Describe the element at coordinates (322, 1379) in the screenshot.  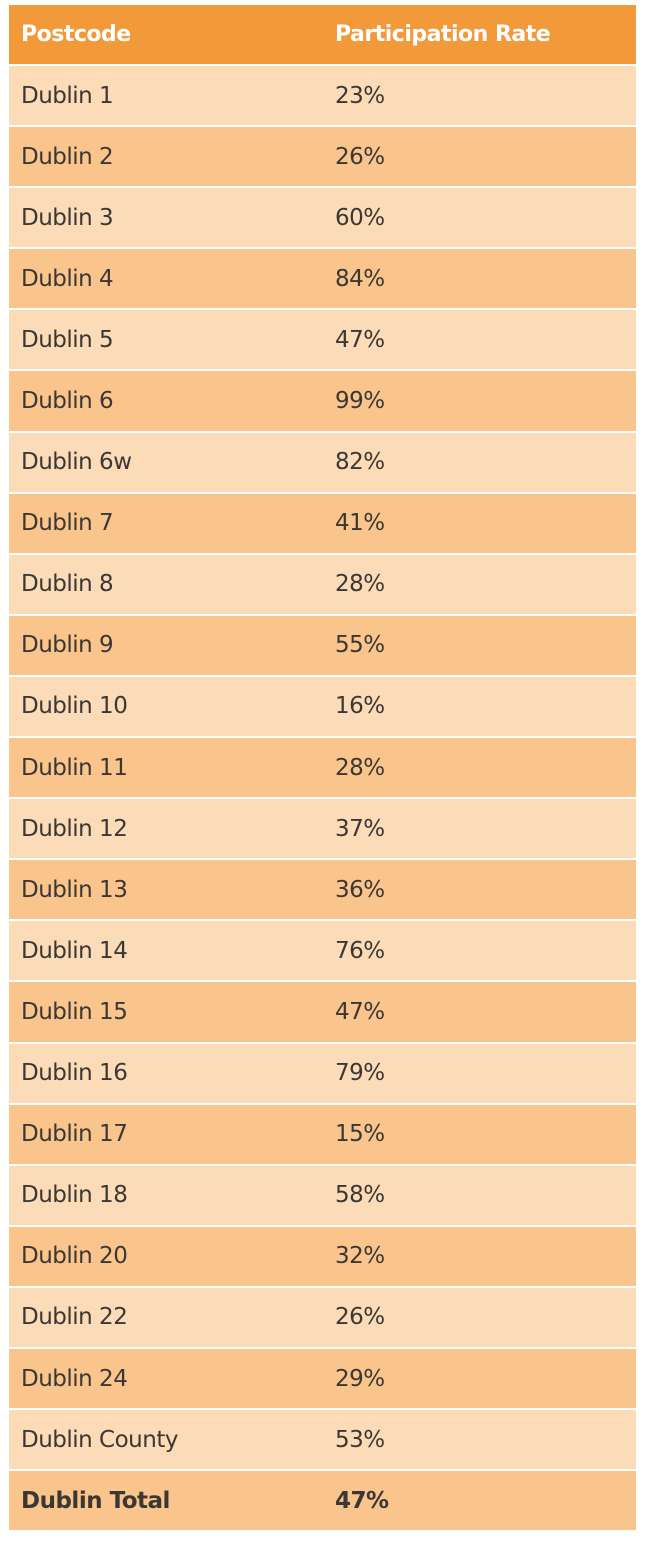
I see `table-row: Dublin 24 29%` at that location.